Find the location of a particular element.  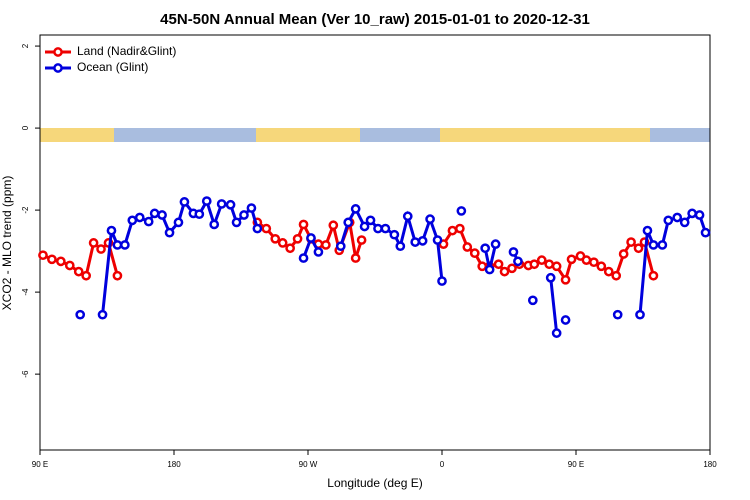

y-tick-label: -4 is located at coordinates (25, 292).